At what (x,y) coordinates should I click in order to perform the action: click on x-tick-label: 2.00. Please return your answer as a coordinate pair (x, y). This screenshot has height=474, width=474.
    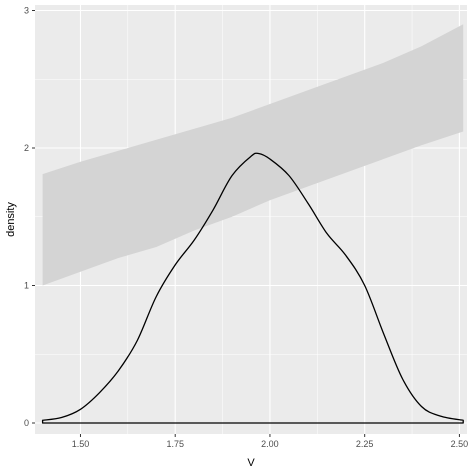
    Looking at the image, I should click on (270, 444).